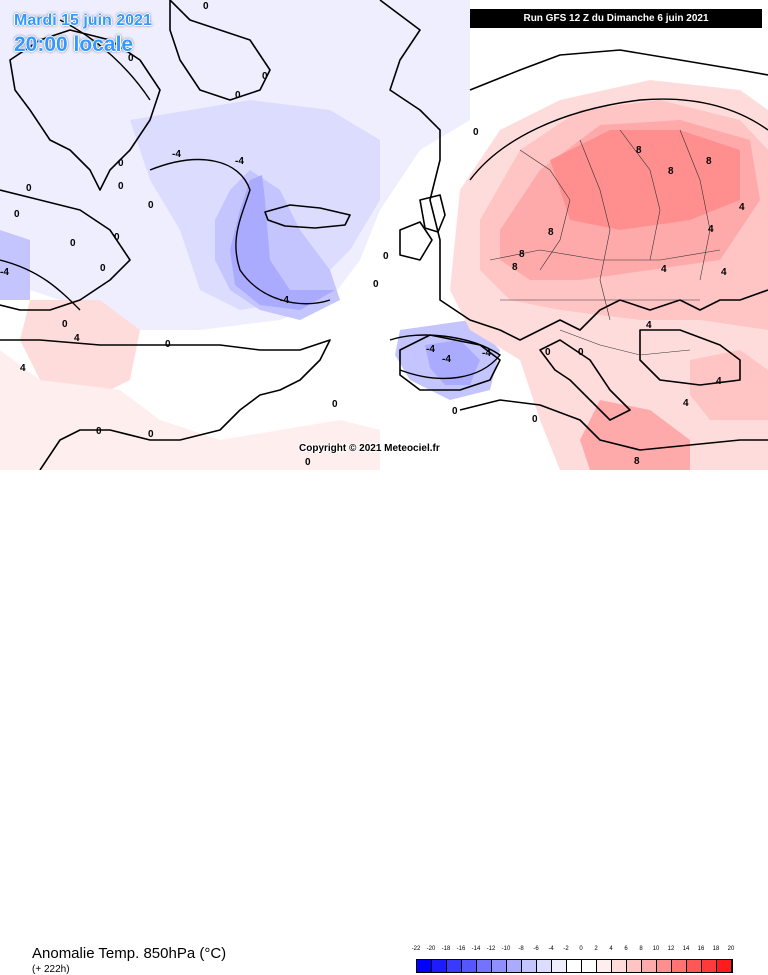 This screenshot has width=768, height=975. What do you see at coordinates (605, 242) in the screenshot?
I see `country-borders` at bounding box center [605, 242].